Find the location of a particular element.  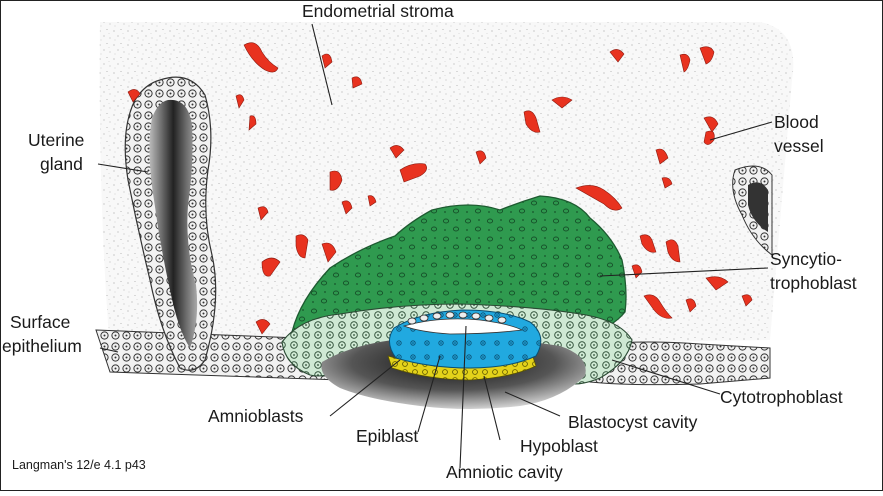

label-uterine-gland-2: gland is located at coordinates (61, 164).